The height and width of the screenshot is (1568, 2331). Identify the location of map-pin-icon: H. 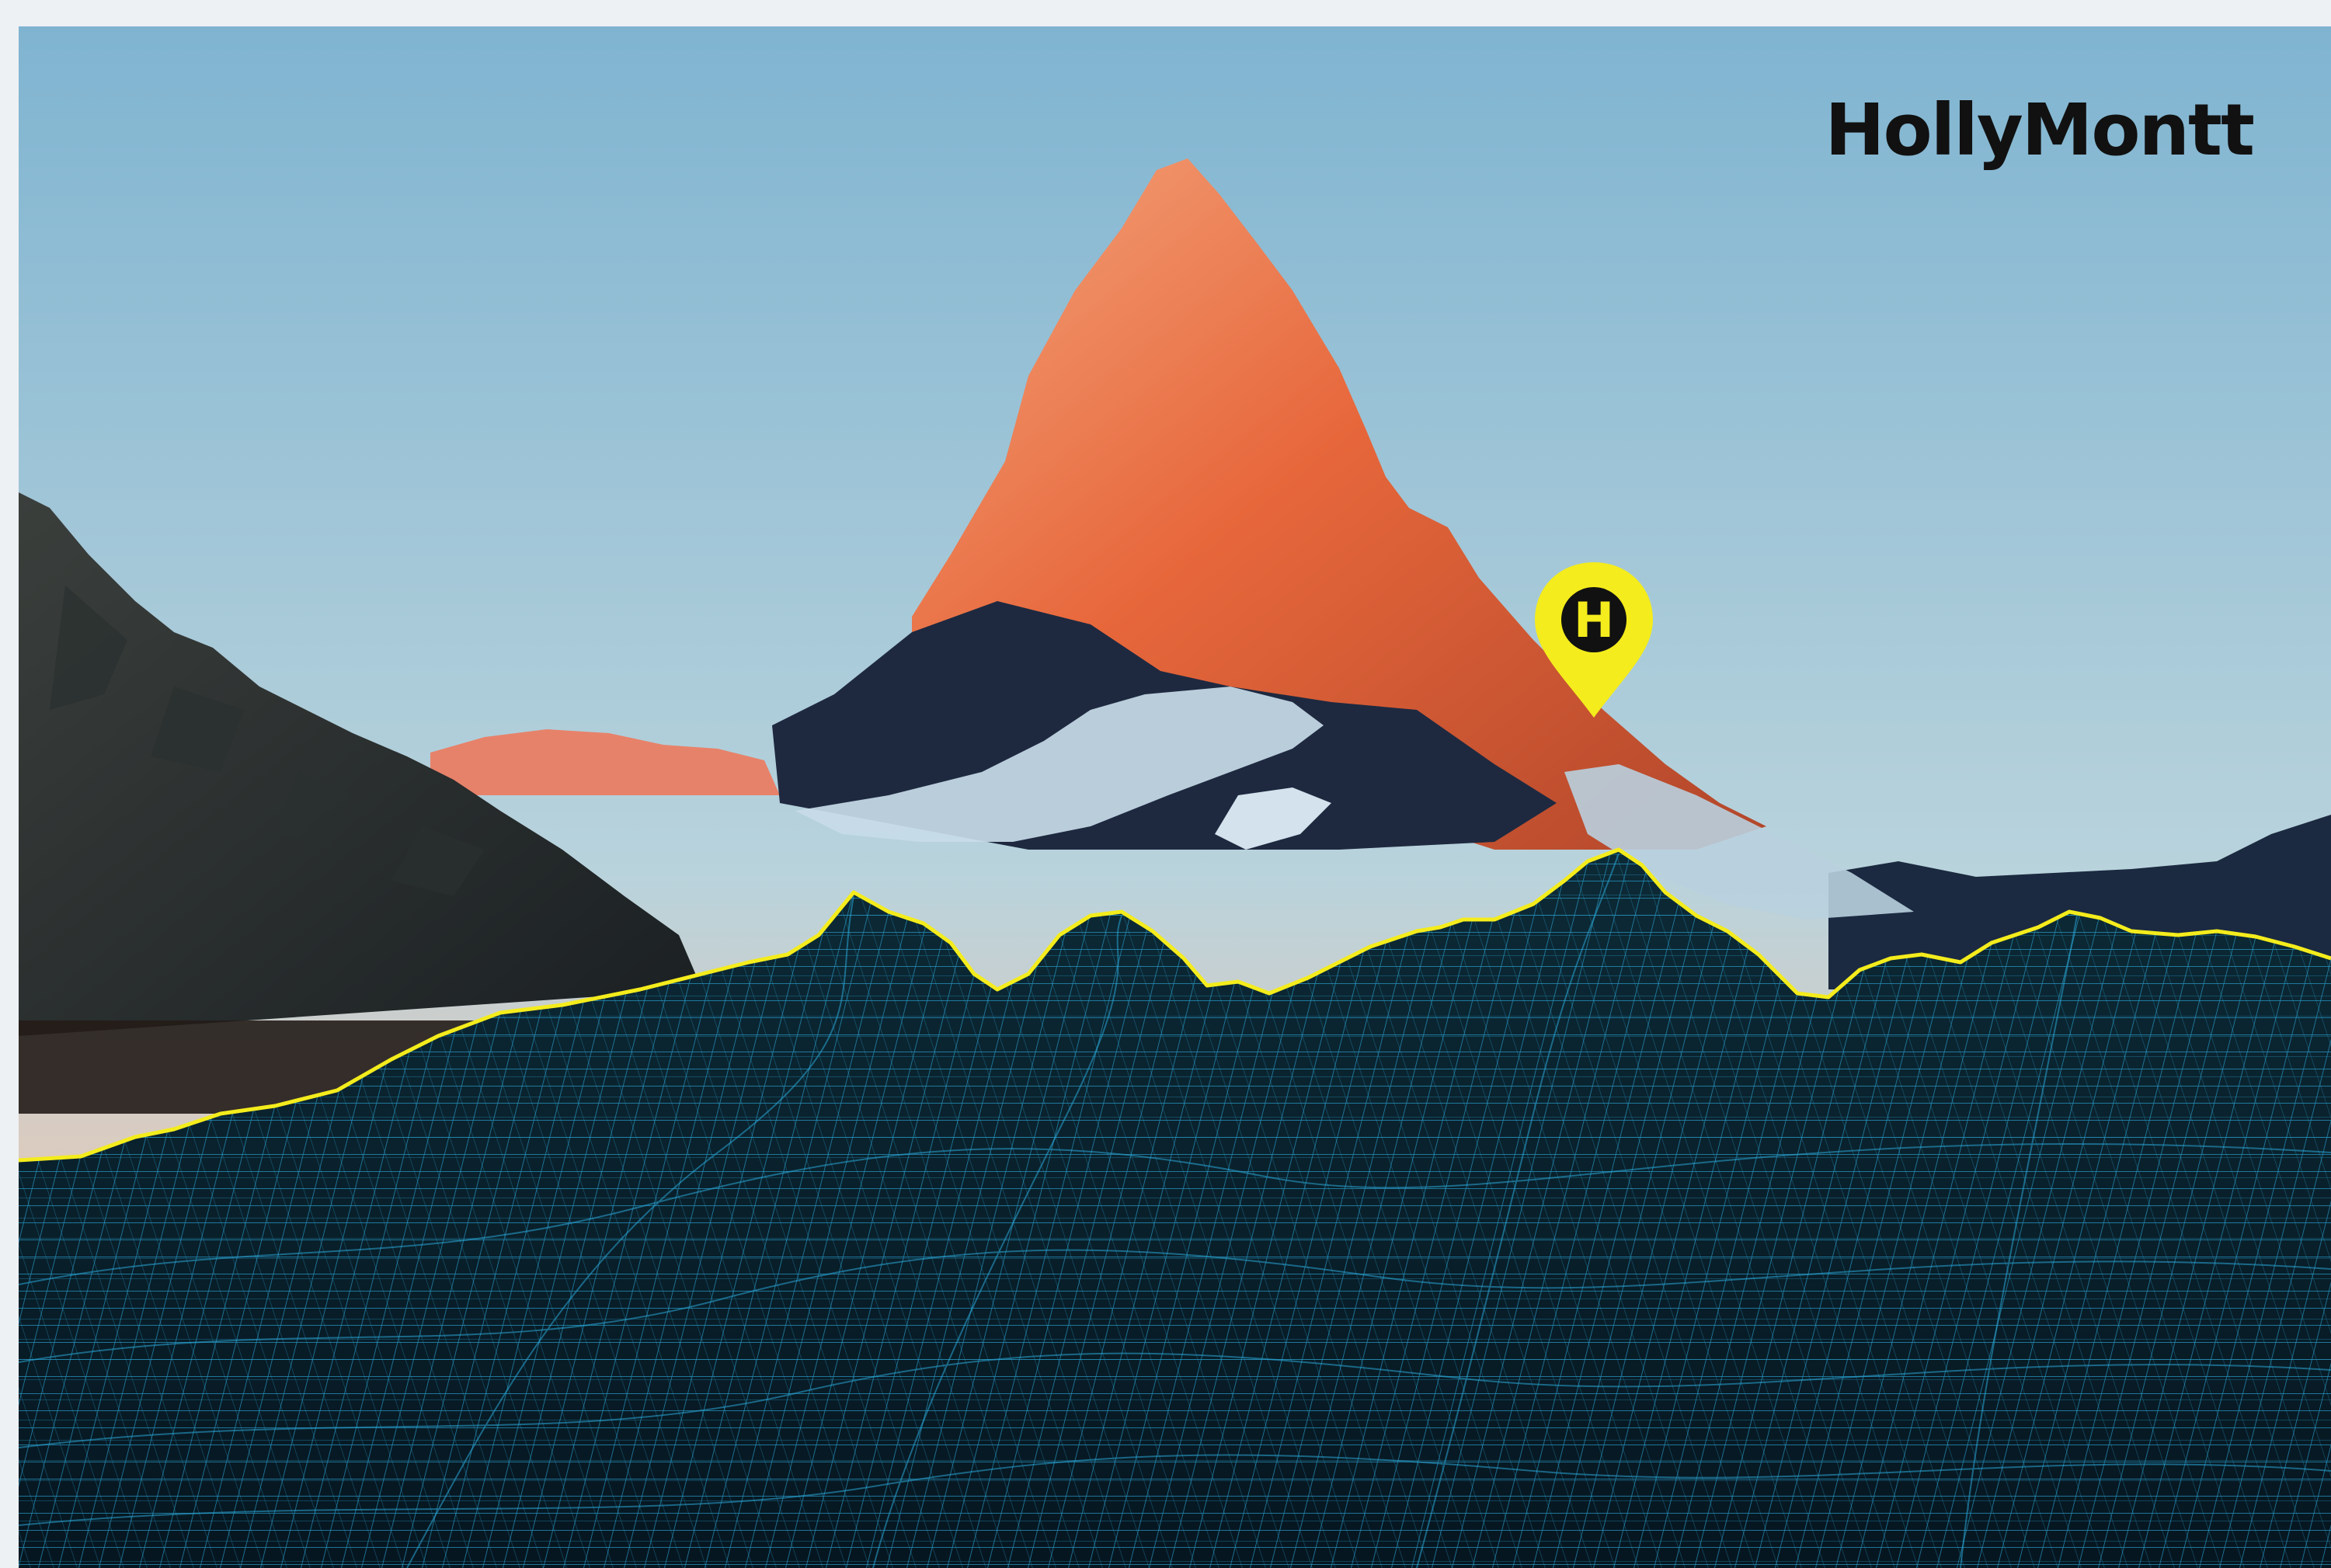
(1594, 640).